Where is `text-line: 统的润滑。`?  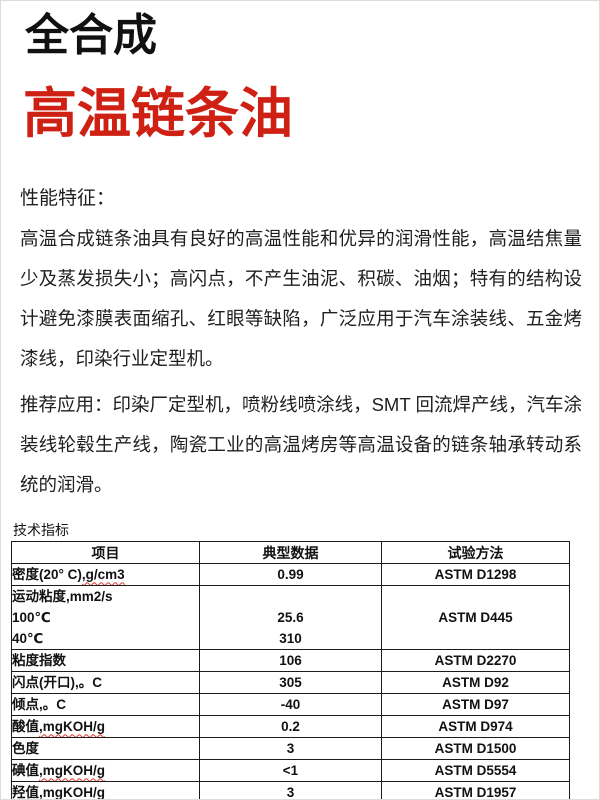
text-line: 统的润滑。 is located at coordinates (66, 484).